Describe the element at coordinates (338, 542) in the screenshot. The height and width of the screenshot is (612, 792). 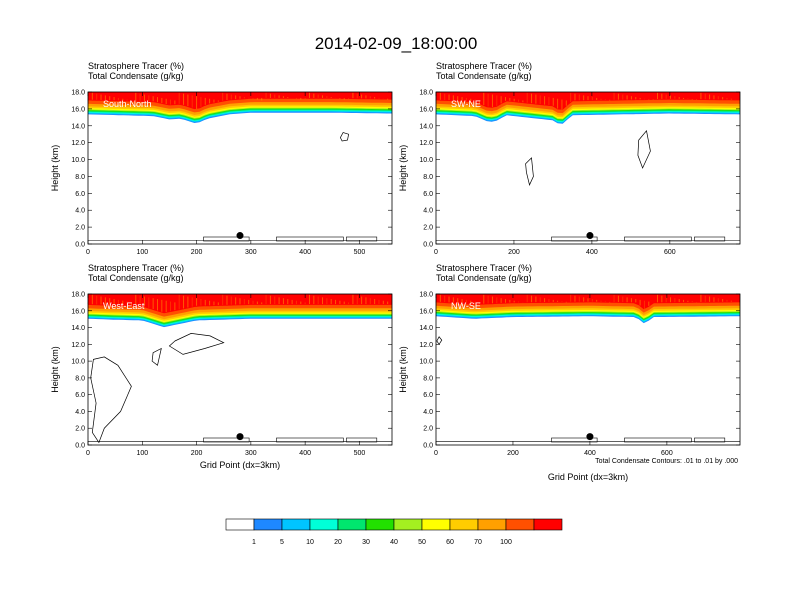
I see `colorbar-label: 20` at that location.